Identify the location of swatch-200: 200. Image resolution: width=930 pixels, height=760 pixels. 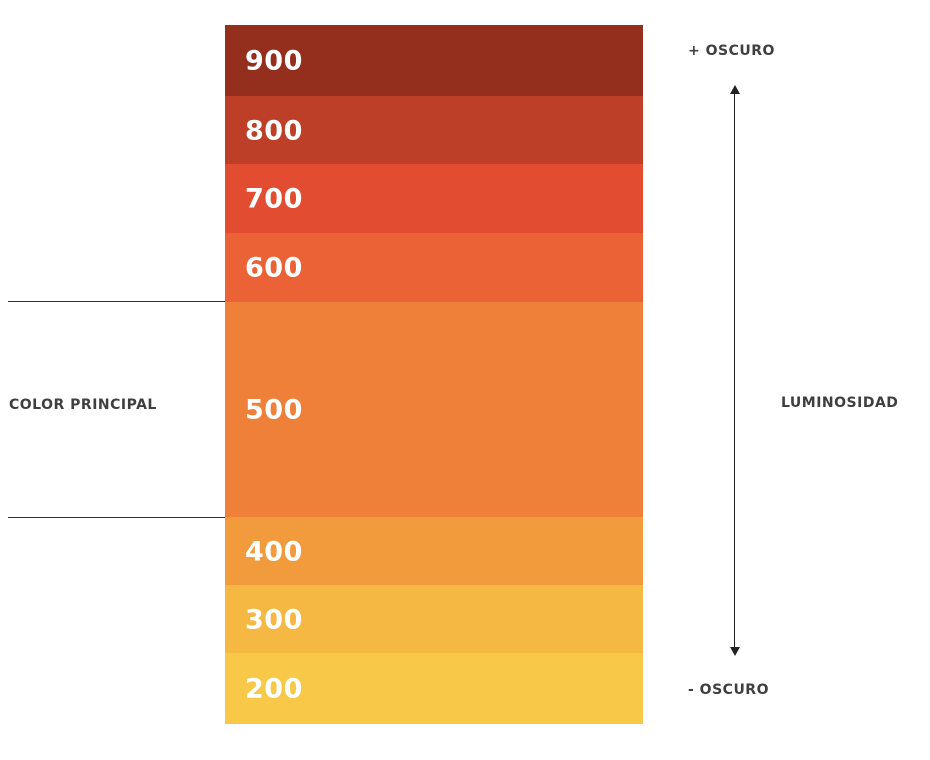
(434, 688).